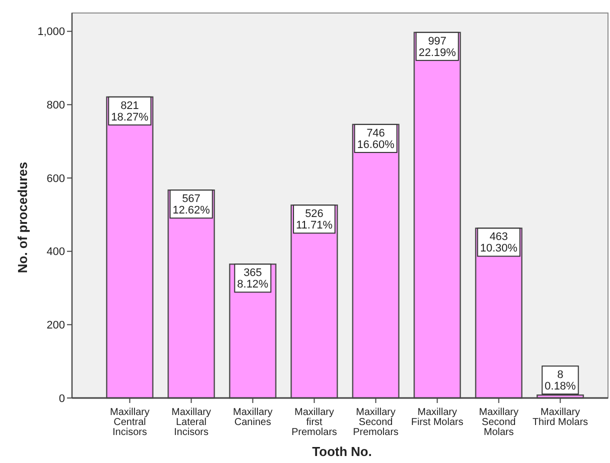 The height and width of the screenshot is (463, 610). What do you see at coordinates (55, 178) in the screenshot?
I see `y-tick-label: 600` at bounding box center [55, 178].